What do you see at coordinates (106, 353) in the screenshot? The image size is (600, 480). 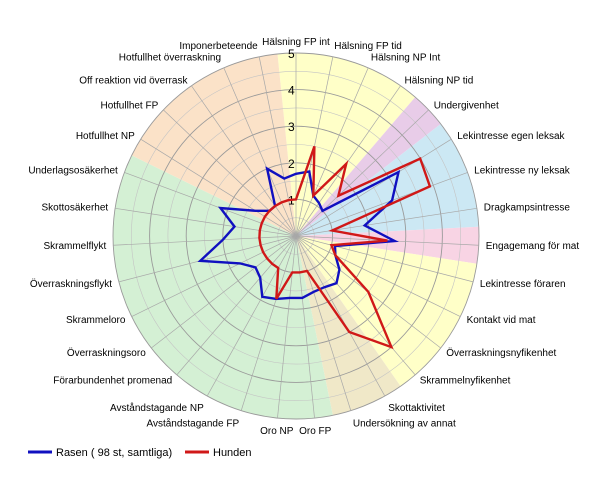 I see `category-label-20: Överraskningsoro` at bounding box center [106, 353].